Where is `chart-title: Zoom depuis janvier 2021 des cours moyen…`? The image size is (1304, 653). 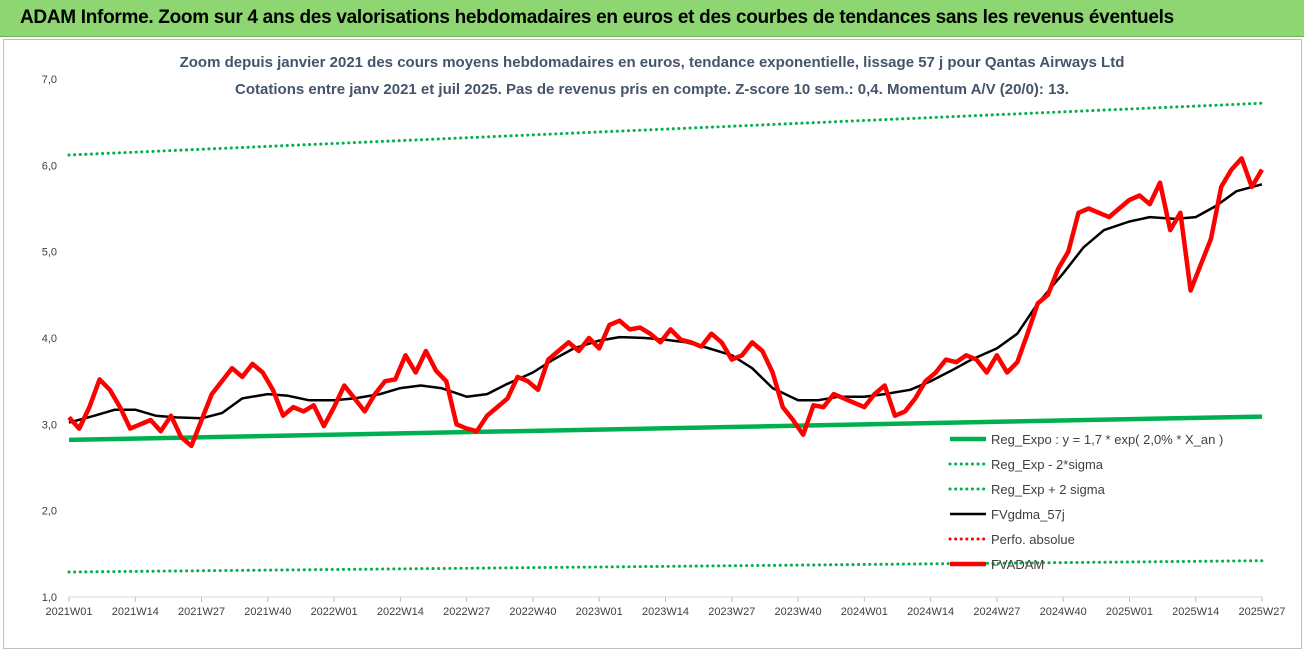
chart-title: Zoom depuis janvier 2021 des cours moyen… is located at coordinates (652, 62).